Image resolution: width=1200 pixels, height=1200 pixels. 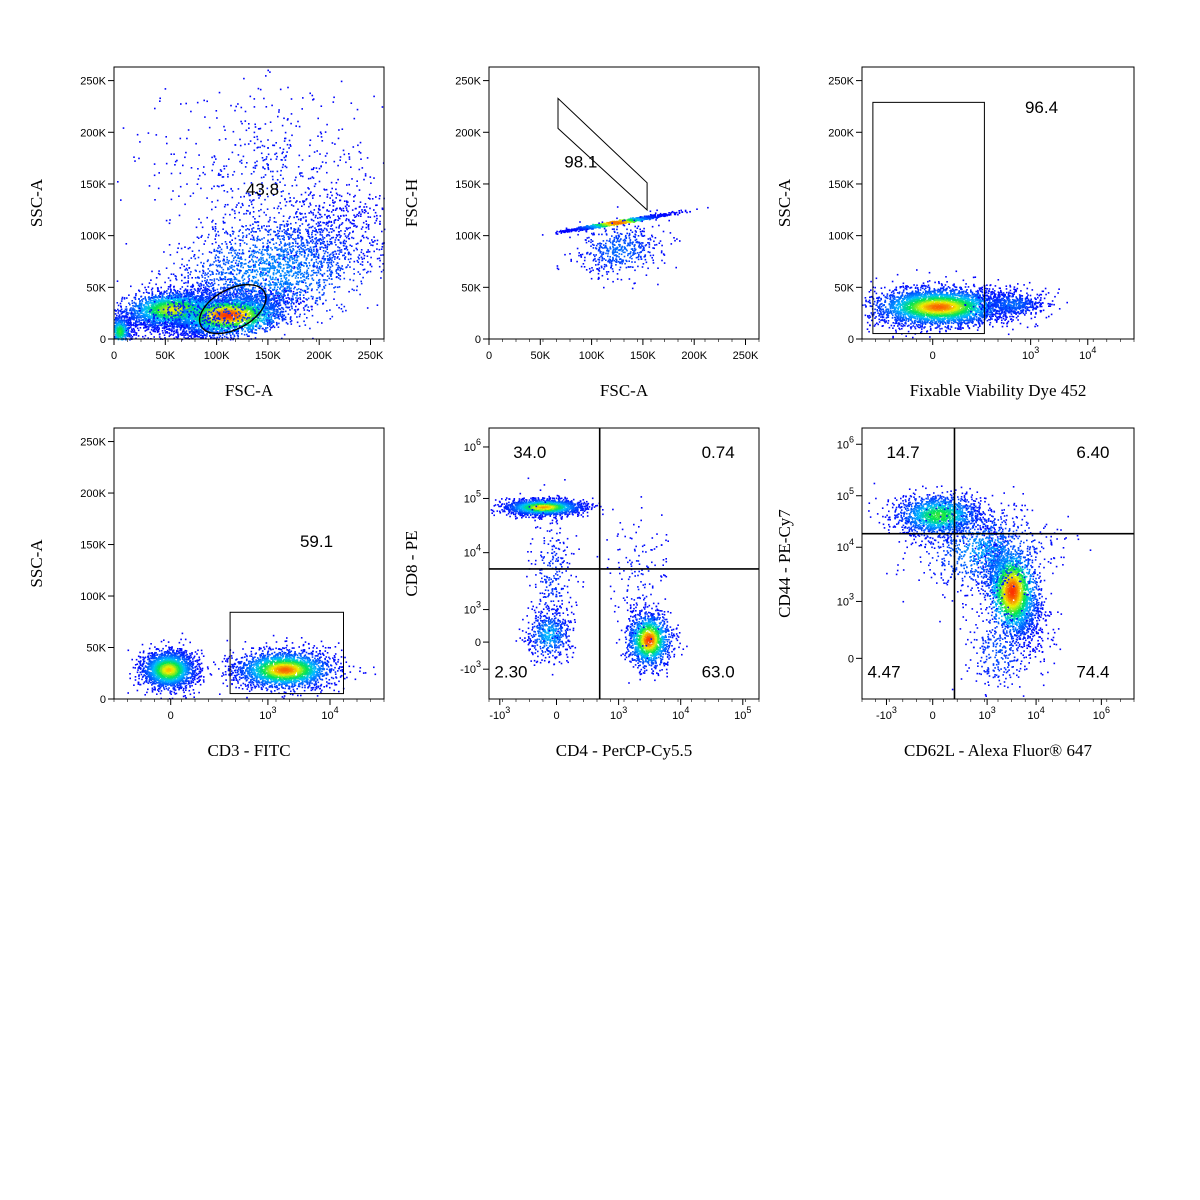 What do you see at coordinates (249, 205) in the screenshot?
I see `event-dots` at bounding box center [249, 205].